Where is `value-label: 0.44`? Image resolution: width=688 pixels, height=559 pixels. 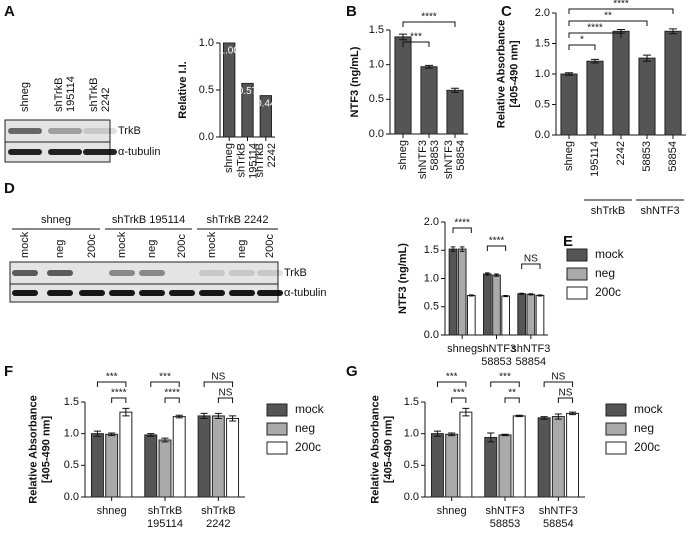
value-label: 0.44 is located at coordinates (266, 103).